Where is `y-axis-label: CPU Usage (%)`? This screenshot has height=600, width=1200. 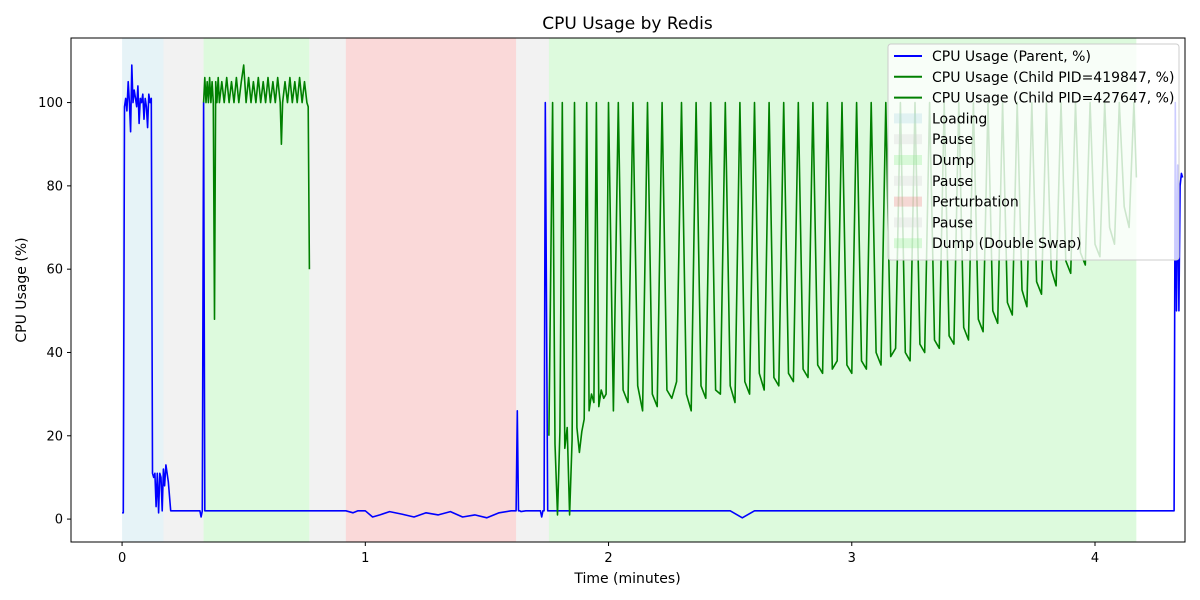 y-axis-label: CPU Usage (%) is located at coordinates (22, 289).